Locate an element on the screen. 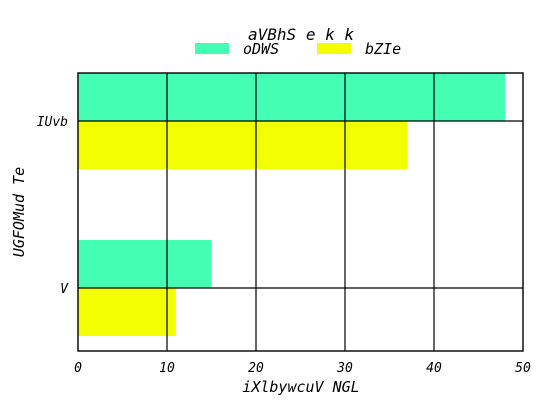 The image size is (544, 408). x-tick-label: 20 is located at coordinates (256, 368).